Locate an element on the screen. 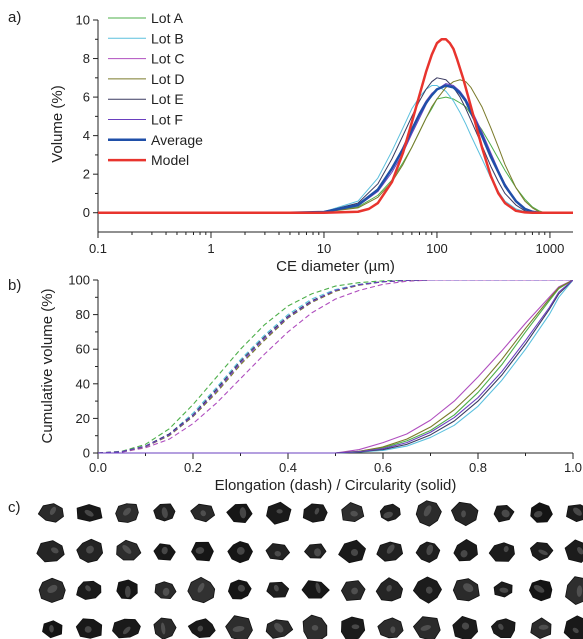  chart-b-xtick-label: 0.2 is located at coordinates (193, 467).